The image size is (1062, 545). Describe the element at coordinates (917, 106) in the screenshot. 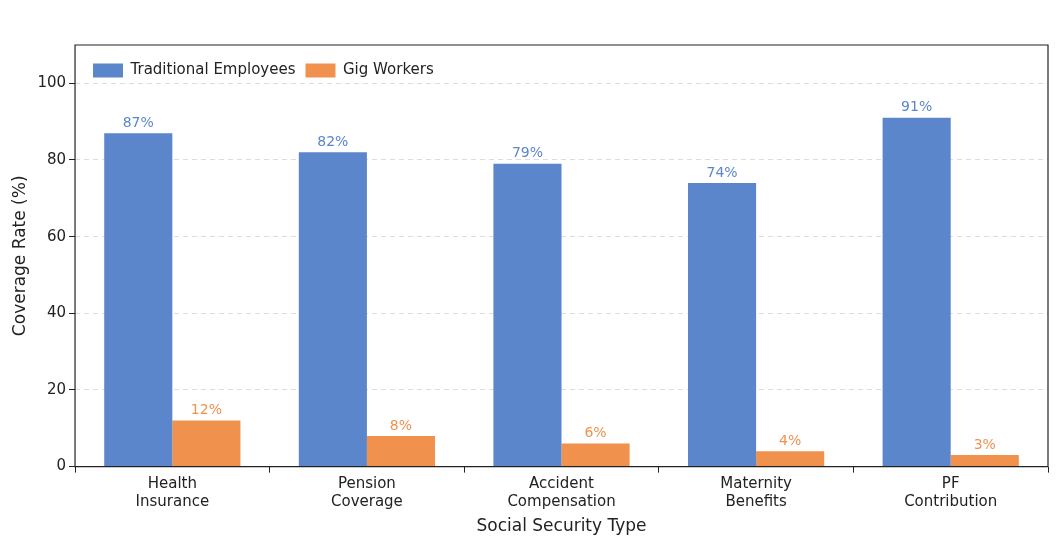

I see `data-label: 91%` at that location.